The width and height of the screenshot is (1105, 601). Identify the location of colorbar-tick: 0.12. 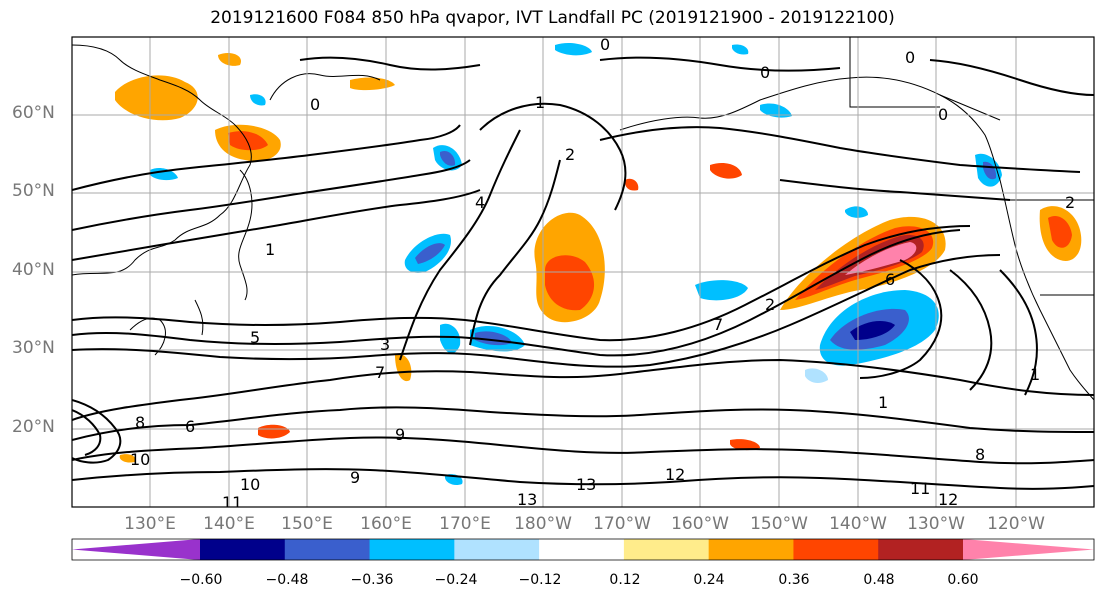
(625, 580).